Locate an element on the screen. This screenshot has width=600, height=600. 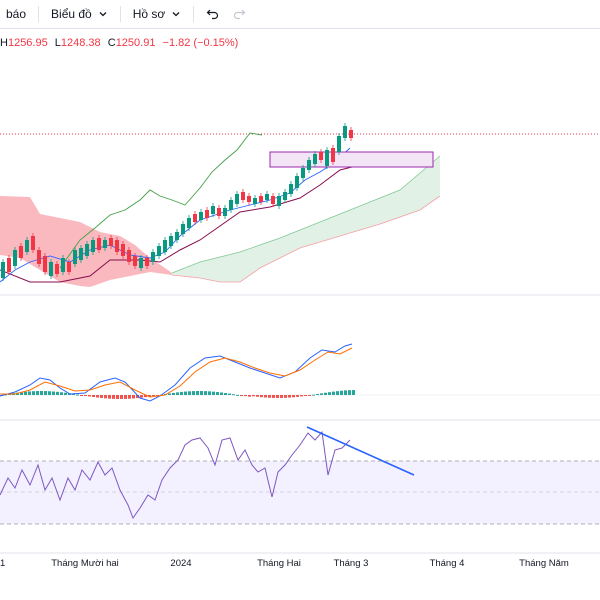
profile-menu-button: Hồ sơ is located at coordinates (157, 14).